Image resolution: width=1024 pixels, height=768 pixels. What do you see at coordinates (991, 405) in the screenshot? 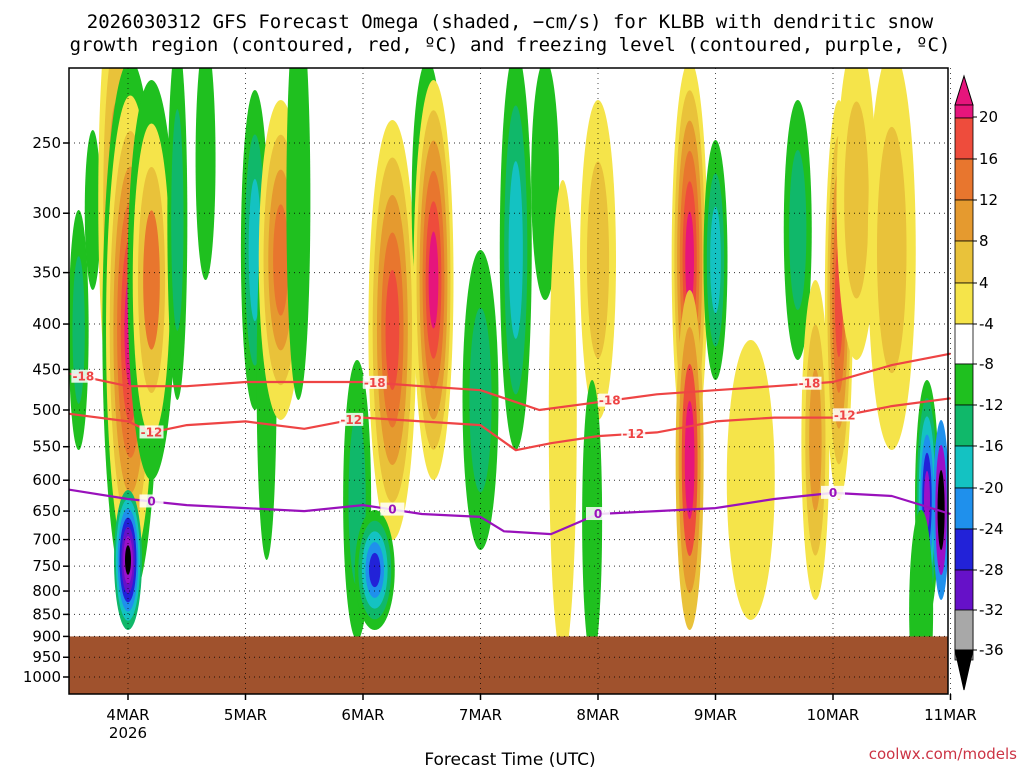
I see `colorbar-label-7: -12` at bounding box center [991, 405].